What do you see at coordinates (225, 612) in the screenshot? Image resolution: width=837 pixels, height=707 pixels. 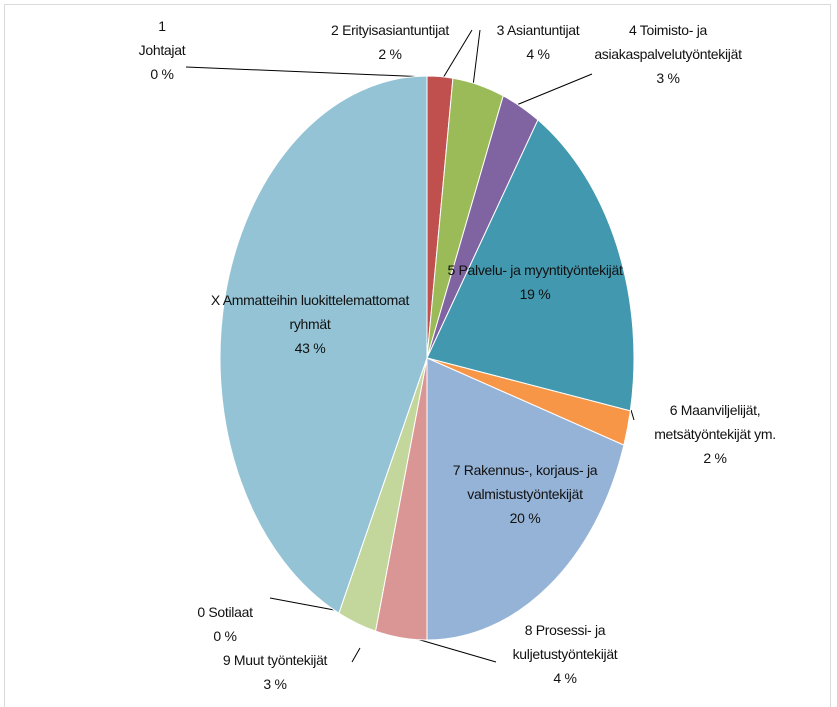 I see `category-label: 0 Sotilaat` at bounding box center [225, 612].